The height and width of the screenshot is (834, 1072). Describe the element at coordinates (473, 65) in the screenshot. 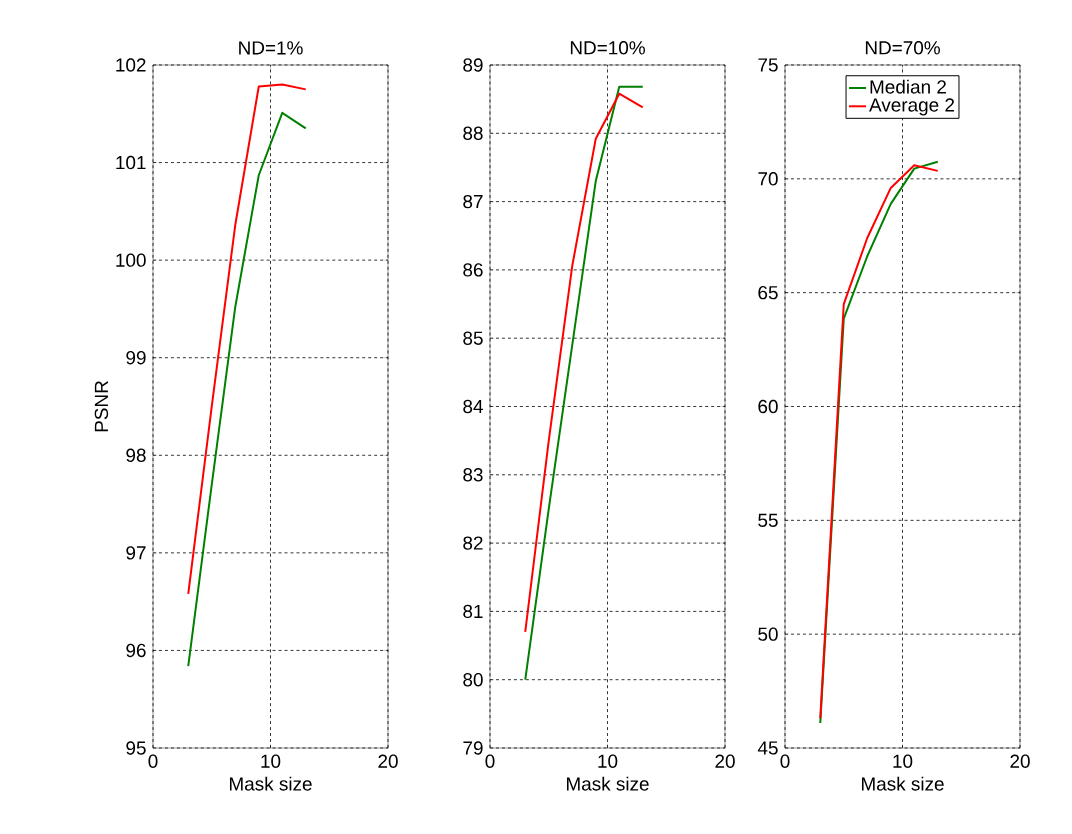

I see `y-tick-label: 89` at that location.